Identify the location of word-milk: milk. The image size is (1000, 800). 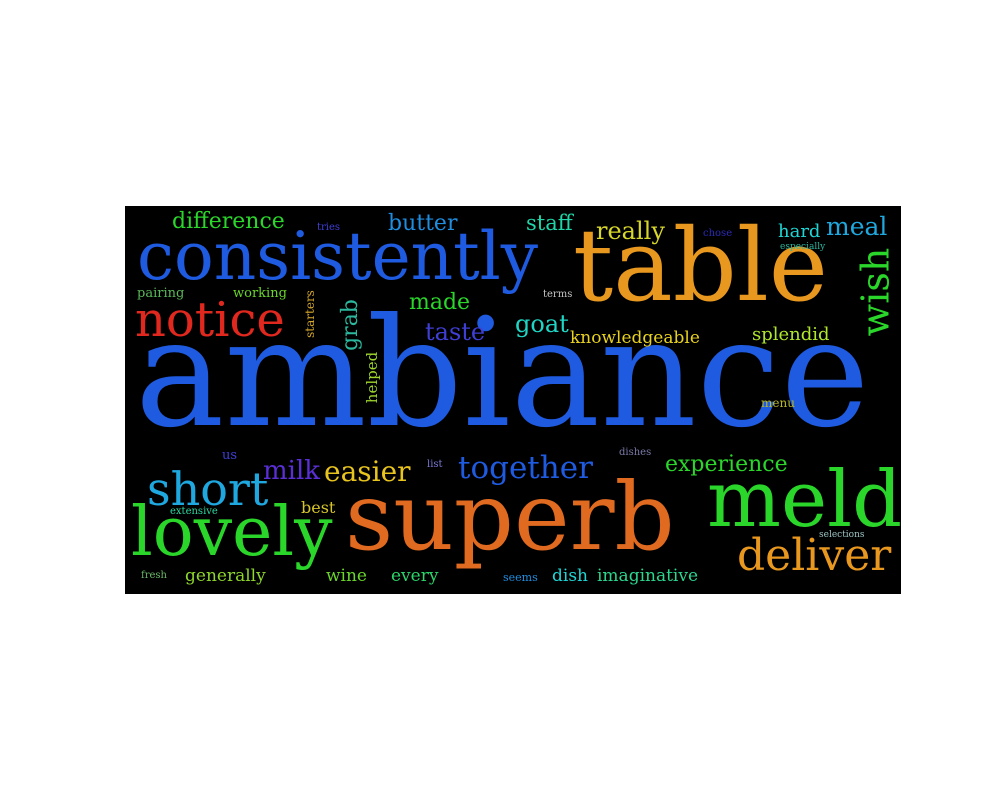
(292, 471).